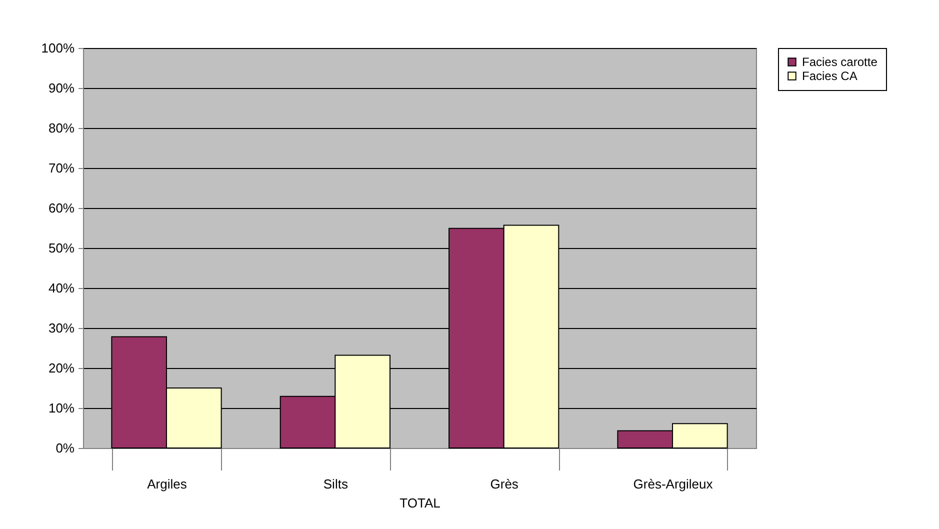 The image size is (939, 529). Describe the element at coordinates (61, 88) in the screenshot. I see `y-tick-label: 90%` at that location.